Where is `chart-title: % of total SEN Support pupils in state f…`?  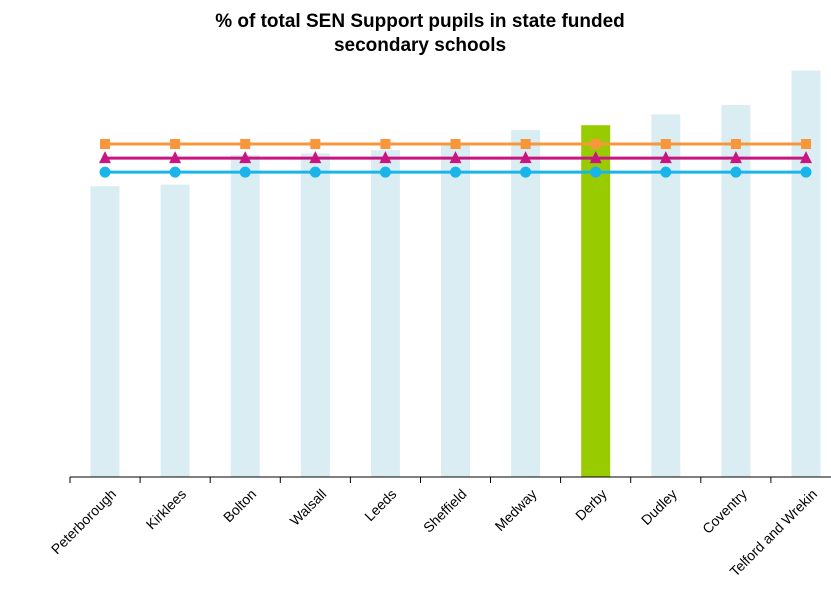 chart-title: % of total SEN Support pupils in state f… is located at coordinates (420, 34).